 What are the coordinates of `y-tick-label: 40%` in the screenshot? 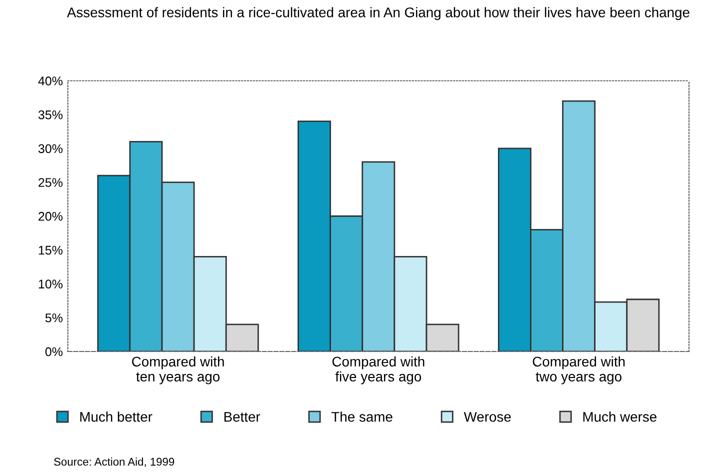 It's located at (50, 81).